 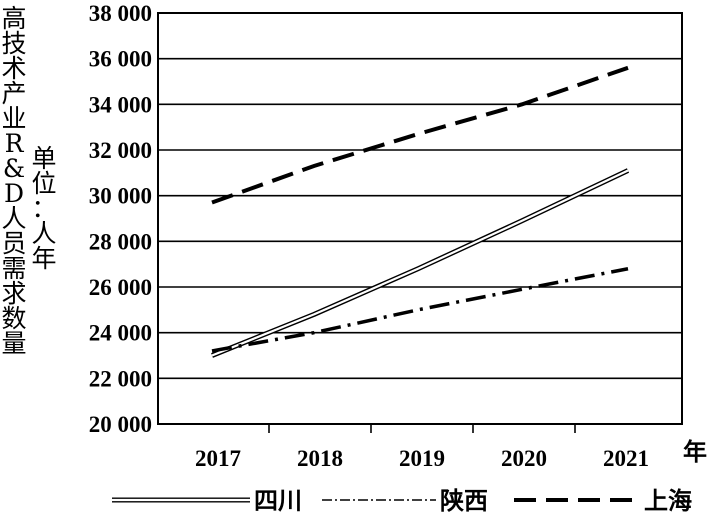 I want to click on x-tick-label: 2019, so click(x=422, y=458).